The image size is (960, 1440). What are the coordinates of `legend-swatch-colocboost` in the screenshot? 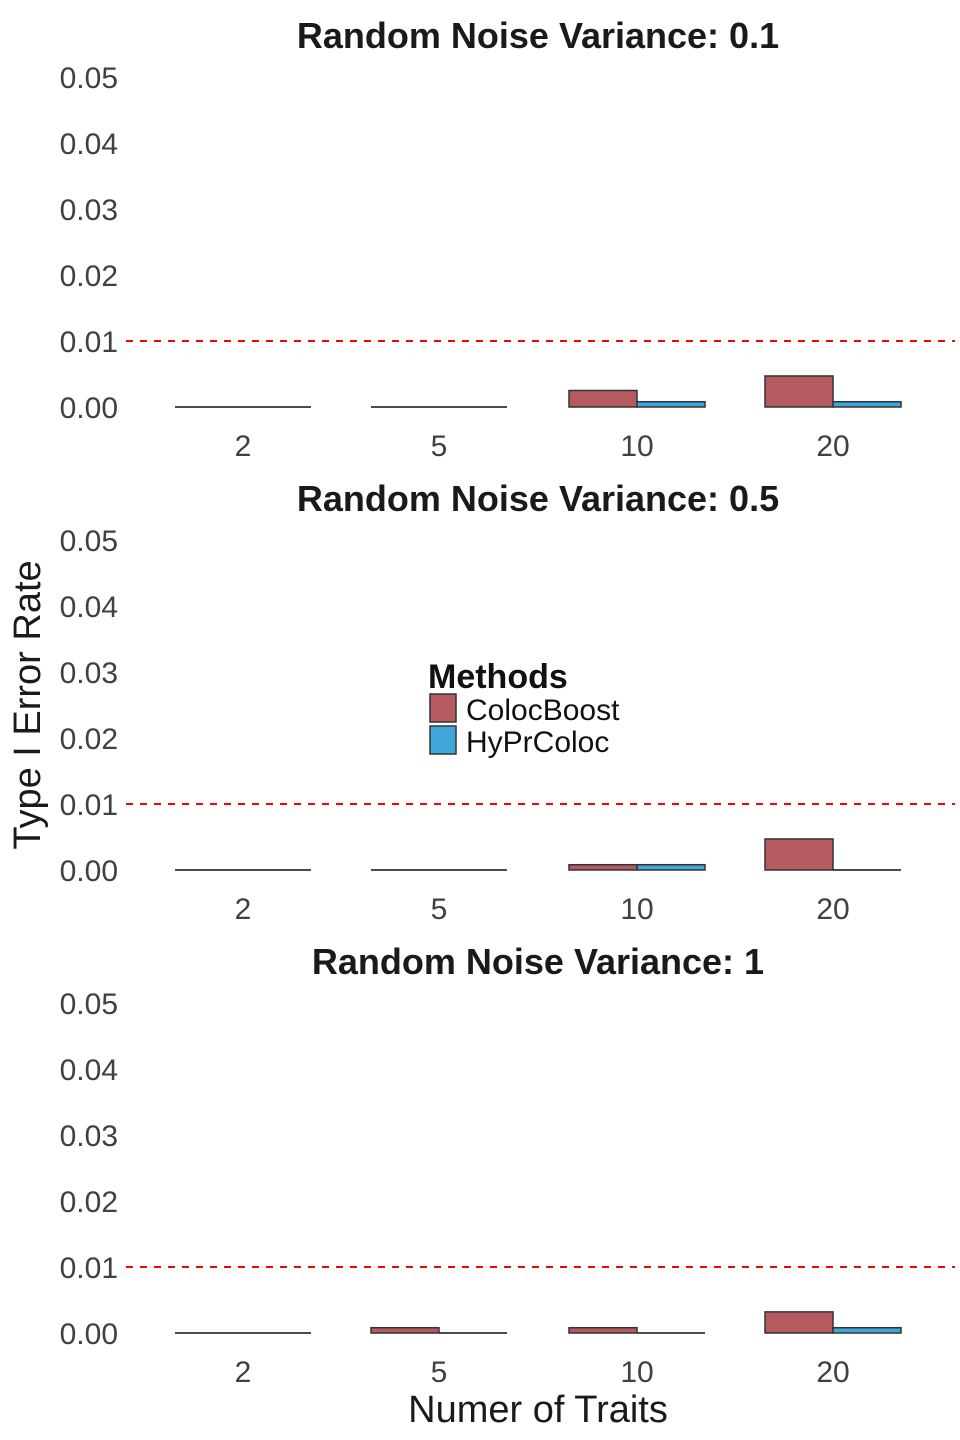 It's located at (443, 708).